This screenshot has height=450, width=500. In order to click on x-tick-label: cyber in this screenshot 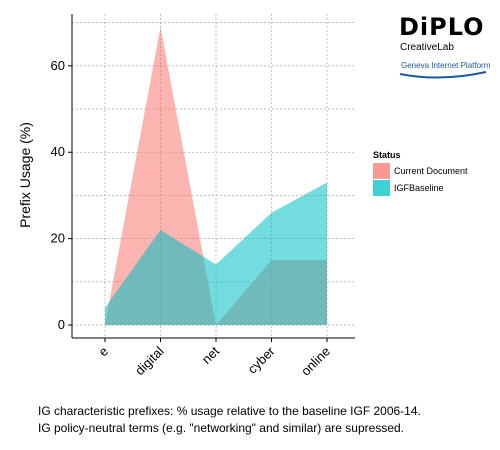, I will do `click(262, 360)`.